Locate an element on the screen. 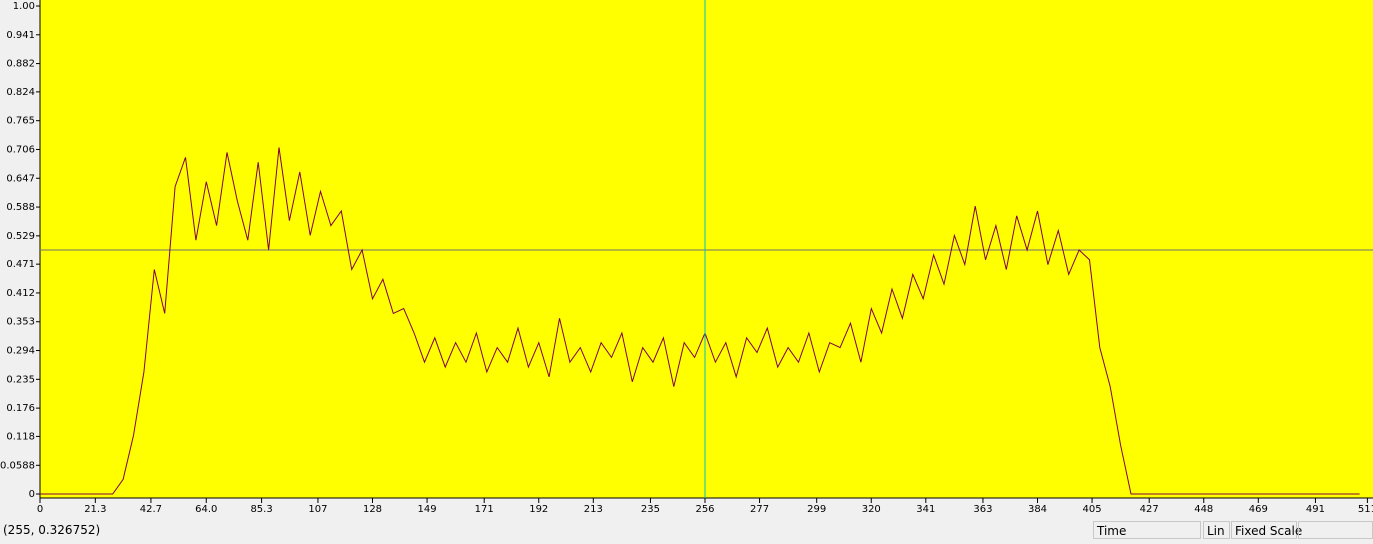 The height and width of the screenshot is (544, 1373). y-tick-label: 0.176 is located at coordinates (20, 408).